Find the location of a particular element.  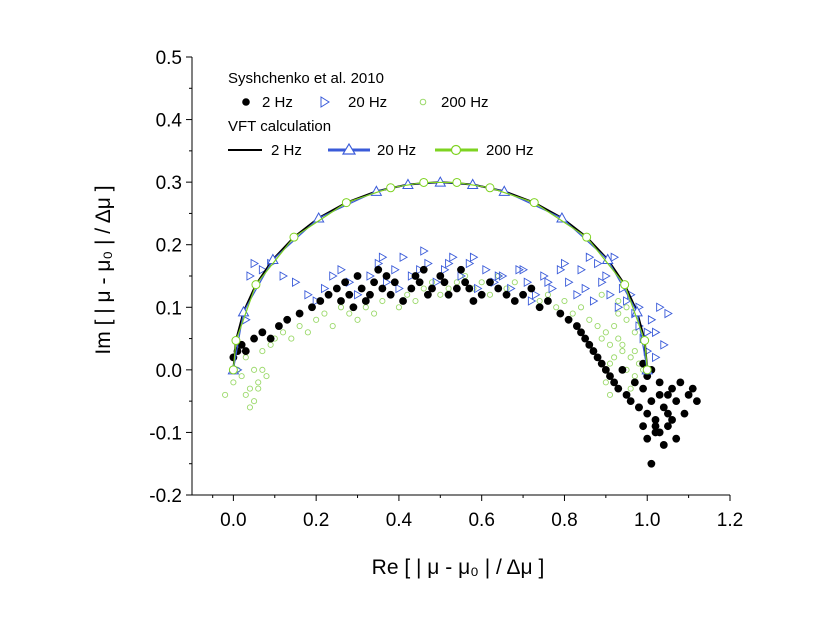

legend-marker-200hz-data is located at coordinates (423, 102).